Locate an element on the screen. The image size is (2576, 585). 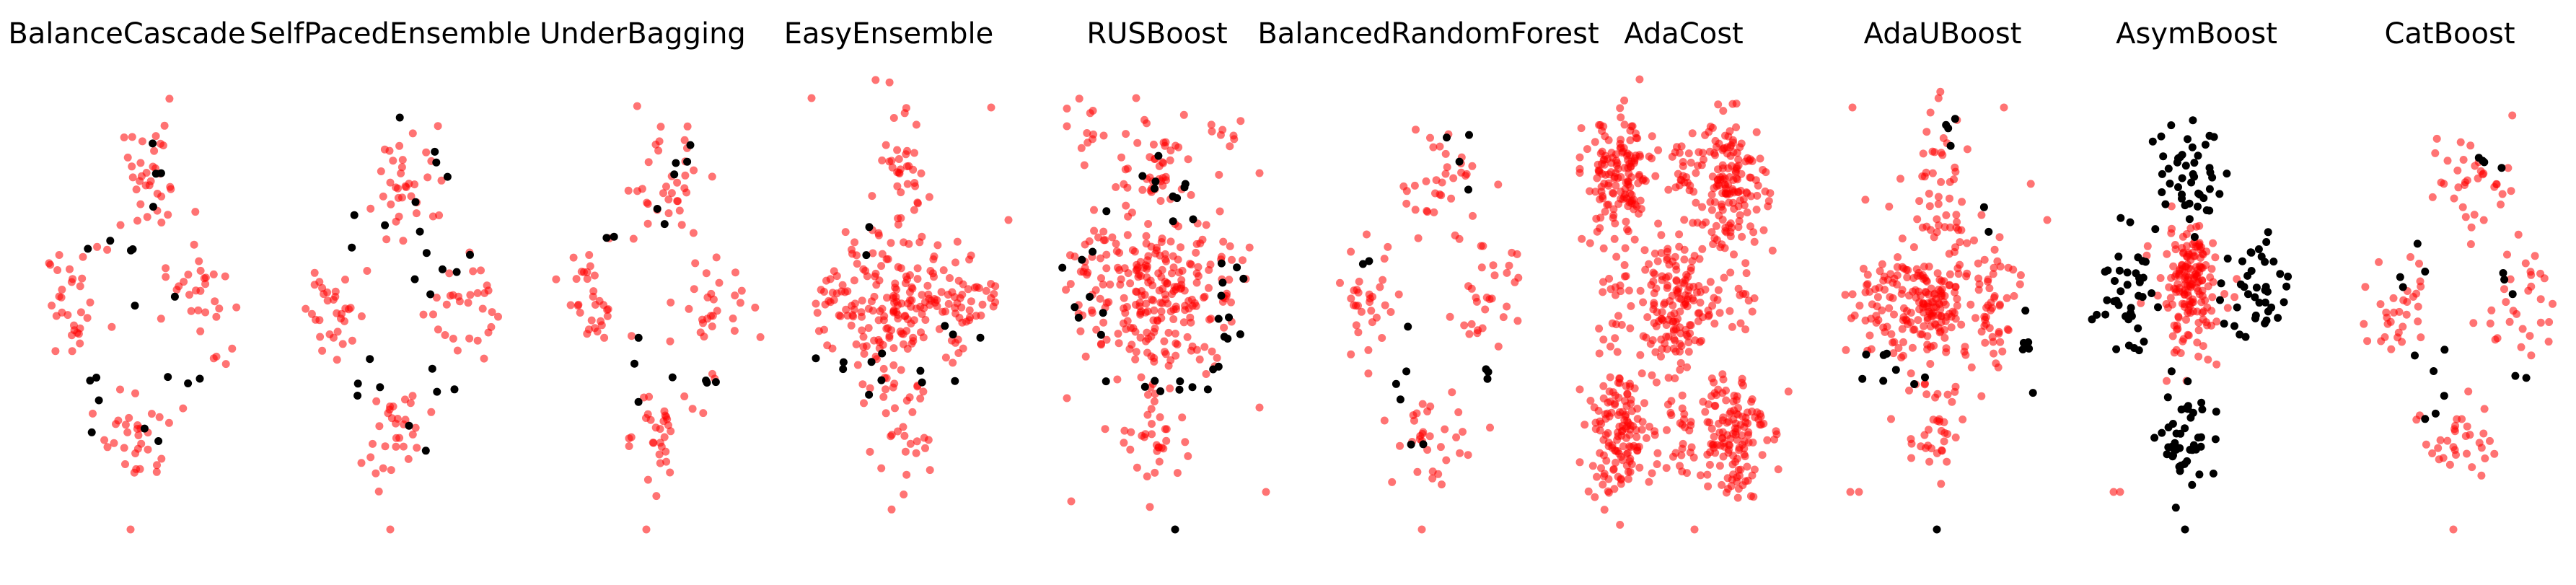
panel-title: UnderBagging is located at coordinates (643, 33).